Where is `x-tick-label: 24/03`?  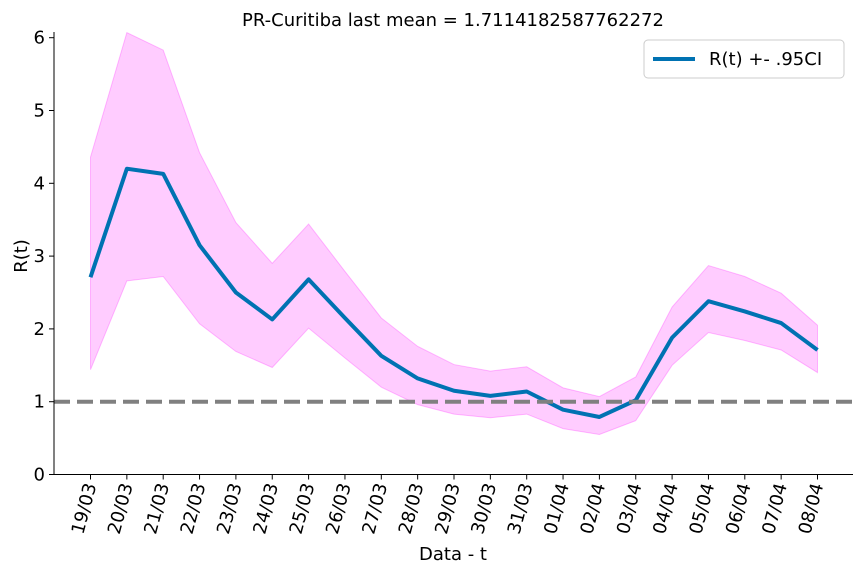
x-tick-label: 24/03 is located at coordinates (266, 509).